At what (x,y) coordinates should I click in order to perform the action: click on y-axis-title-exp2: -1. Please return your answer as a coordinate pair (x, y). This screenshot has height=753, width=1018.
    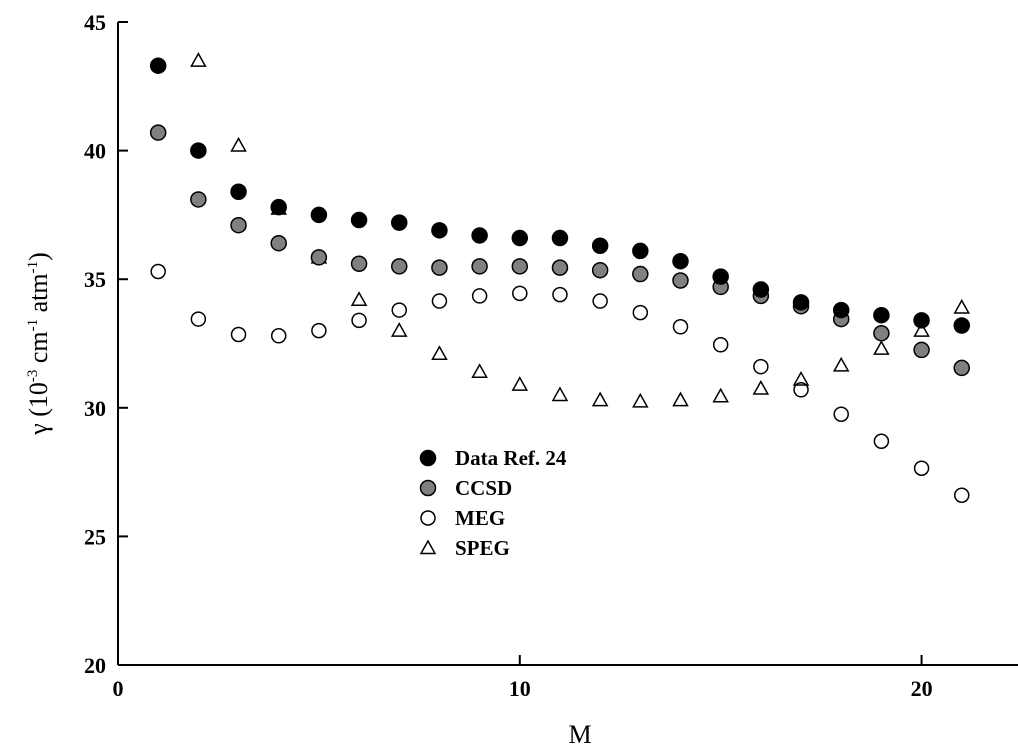
    Looking at the image, I should click on (33, 325).